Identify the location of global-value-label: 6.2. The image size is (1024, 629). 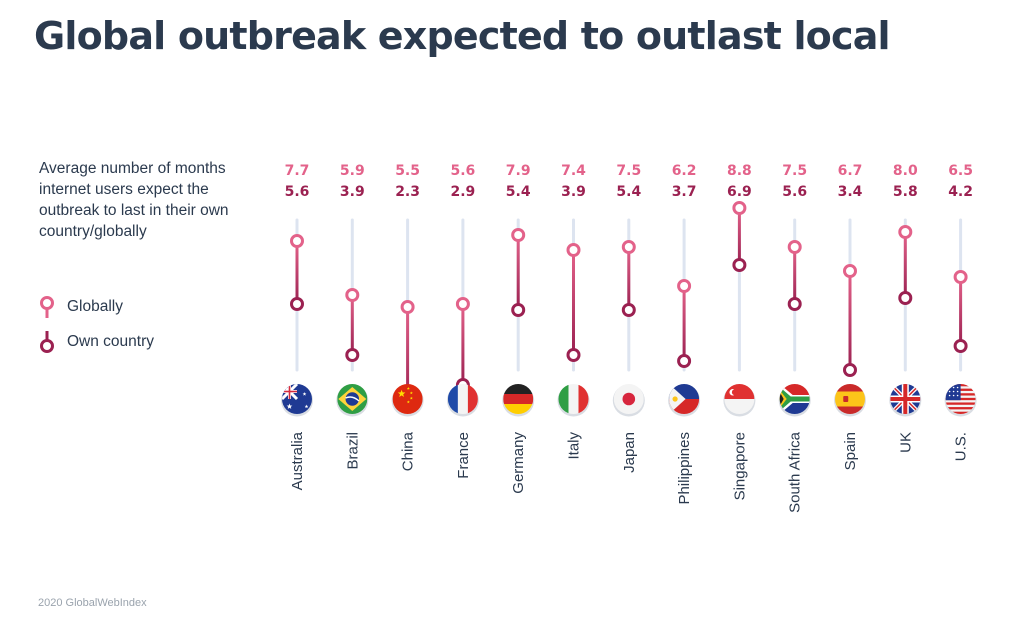
(684, 171).